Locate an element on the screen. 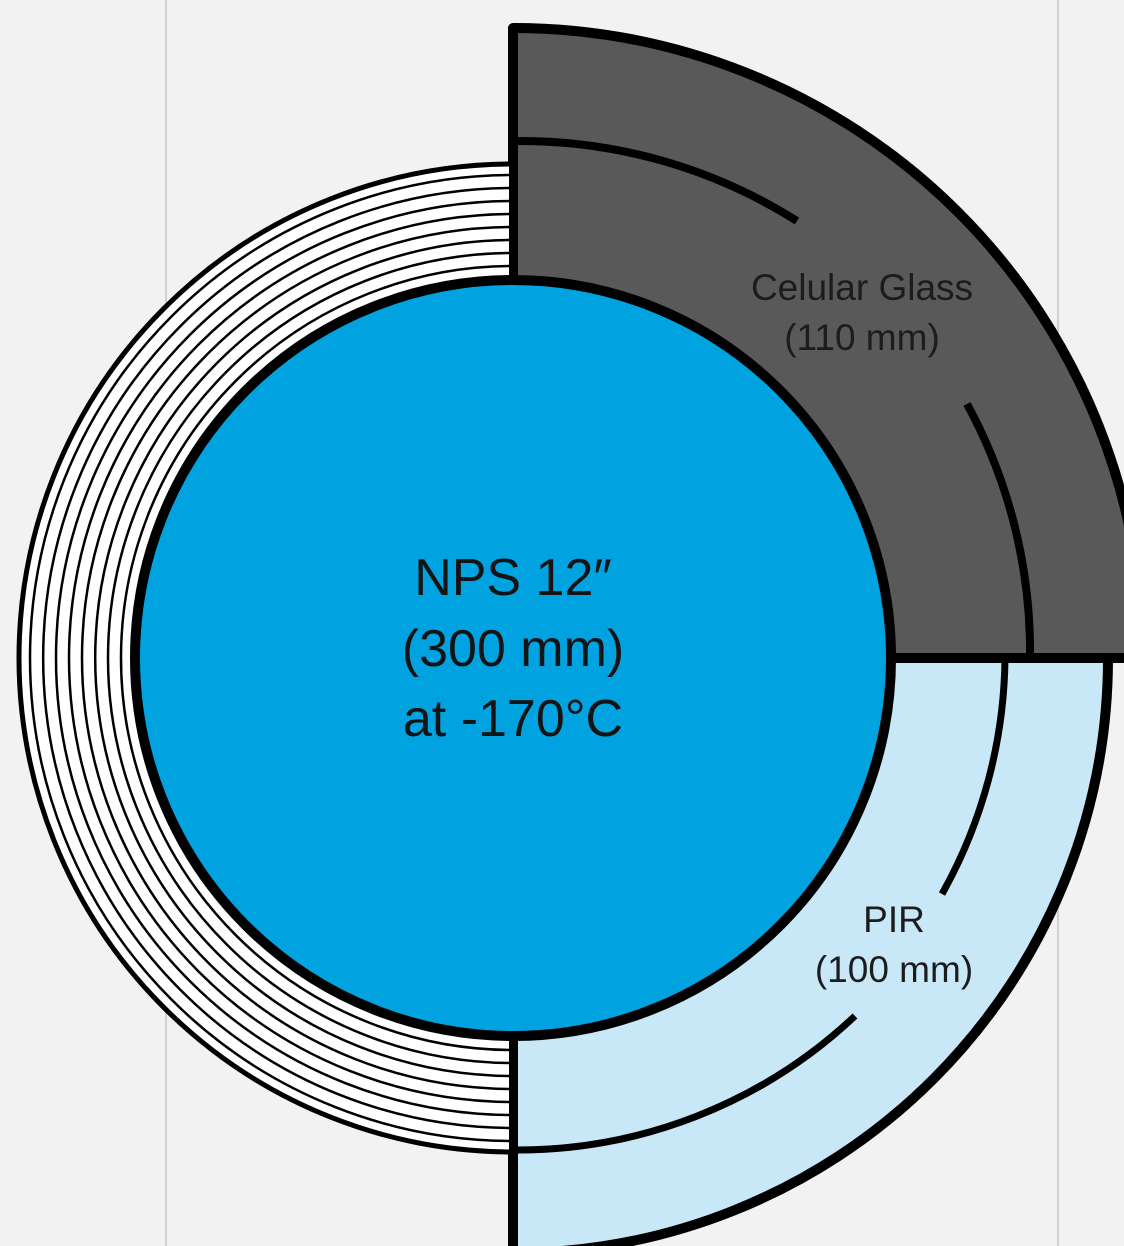 The height and width of the screenshot is (1246, 1124). pipe-label-line3: at -170°C is located at coordinates (513, 719).